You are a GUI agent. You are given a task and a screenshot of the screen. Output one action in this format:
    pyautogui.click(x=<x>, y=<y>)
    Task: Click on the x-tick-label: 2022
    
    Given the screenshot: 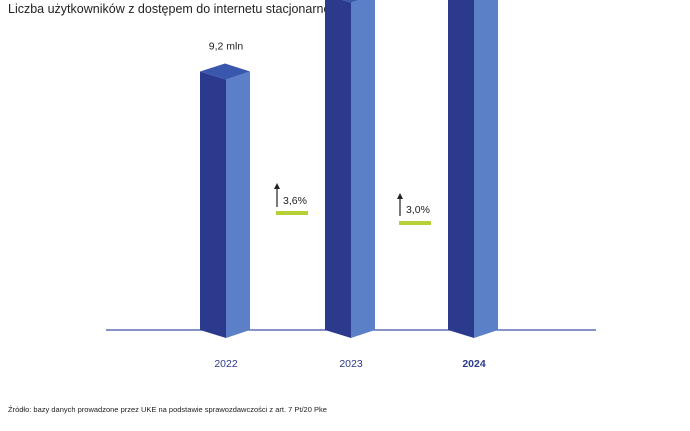 What is the action you would take?
    pyautogui.click(x=226, y=364)
    